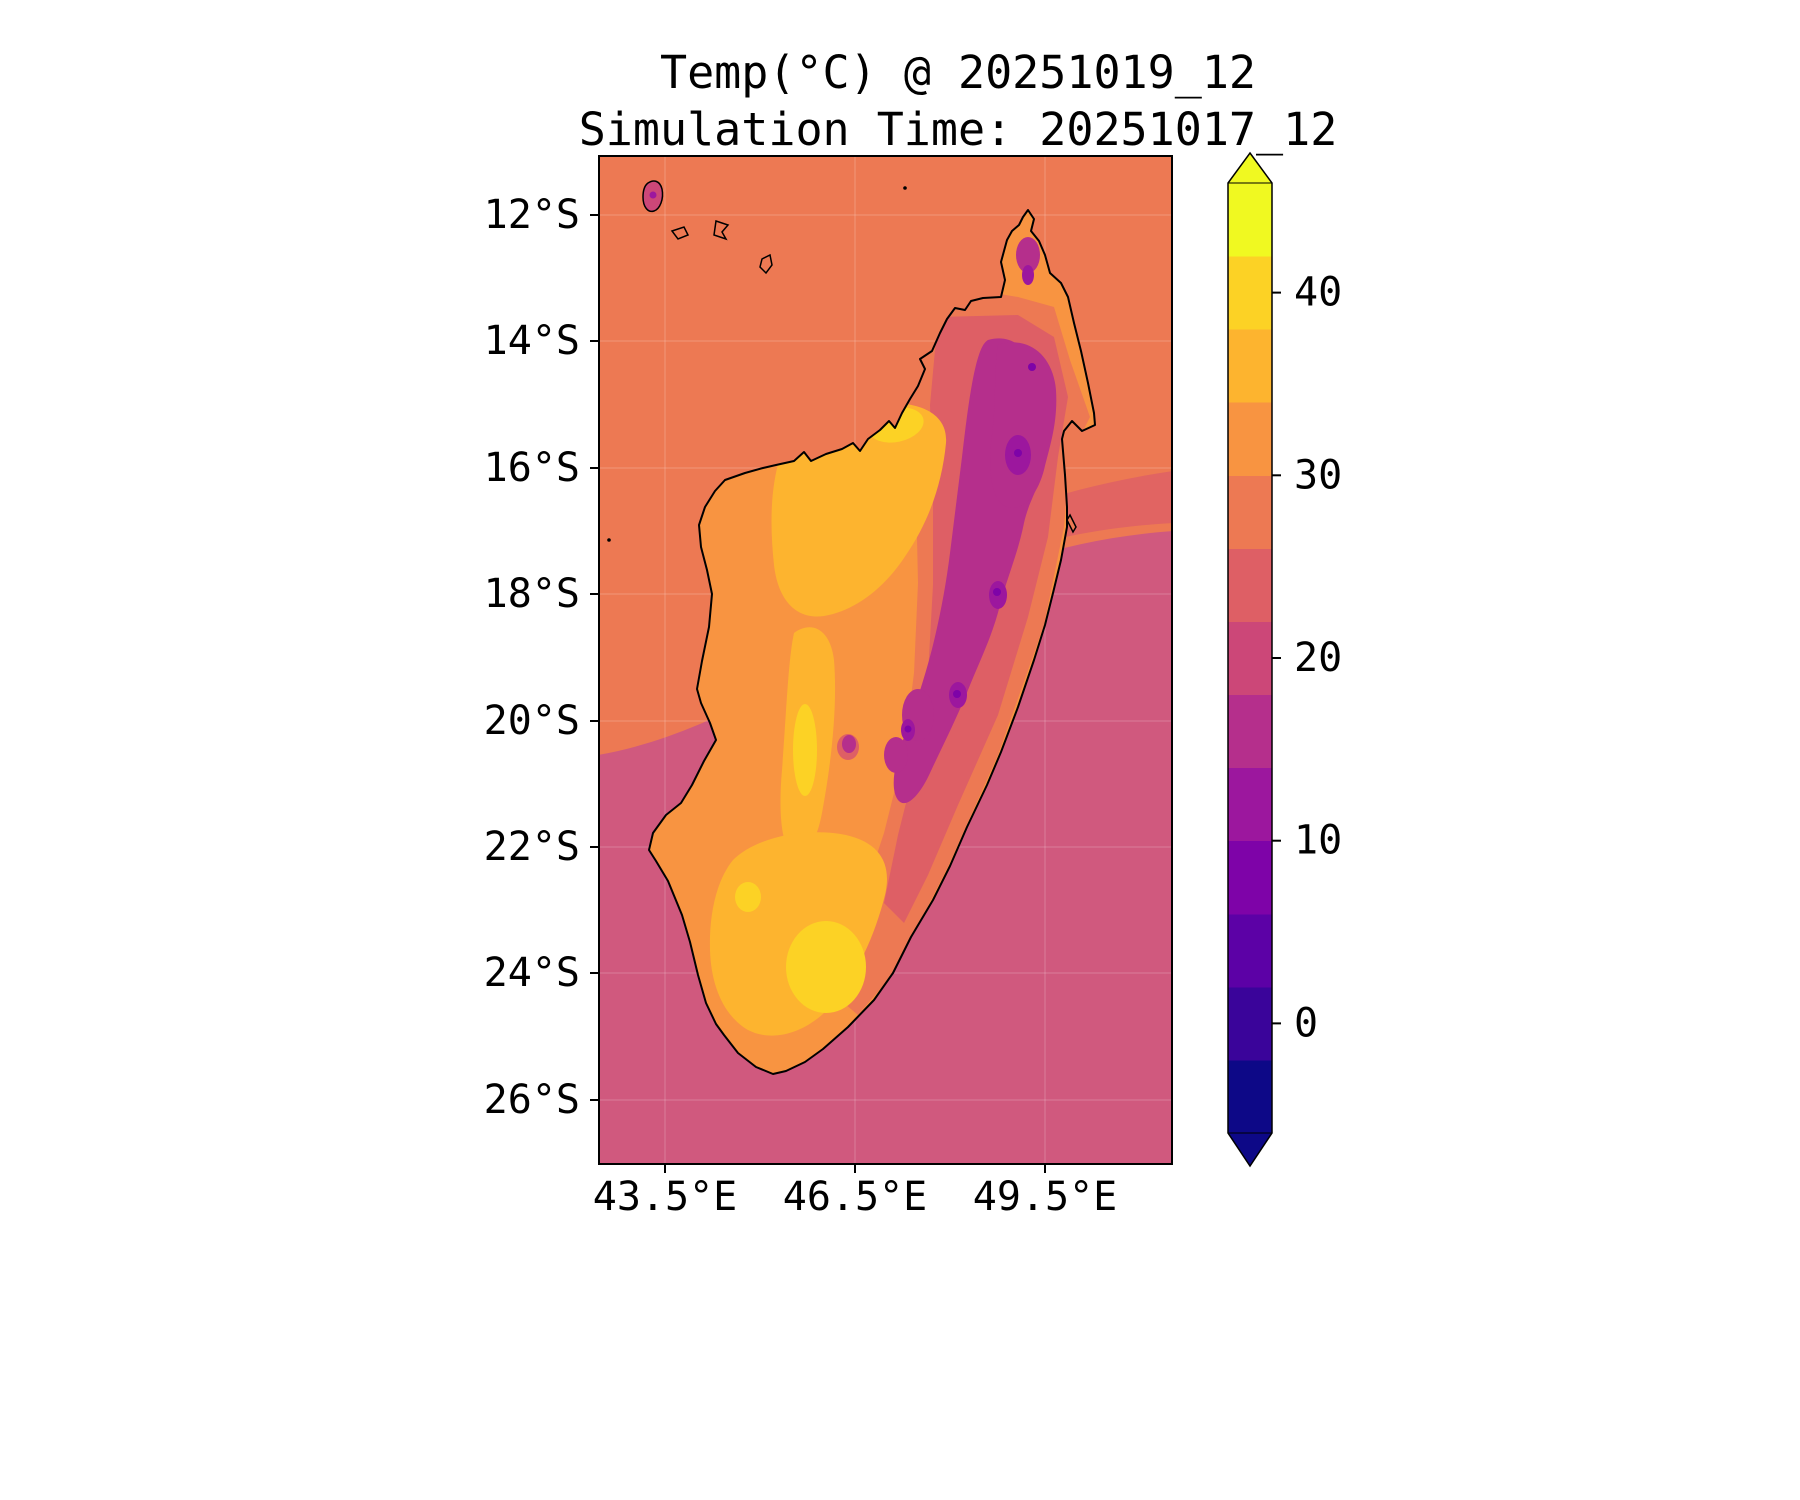 This screenshot has width=1800, height=1500. I want to click on island-grande-comore-peak, so click(653, 195).